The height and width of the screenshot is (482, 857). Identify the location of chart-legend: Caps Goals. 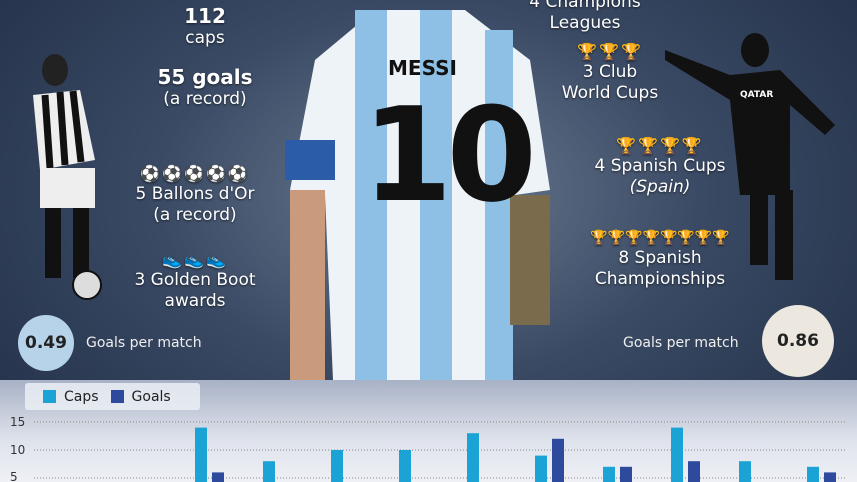
(112, 396).